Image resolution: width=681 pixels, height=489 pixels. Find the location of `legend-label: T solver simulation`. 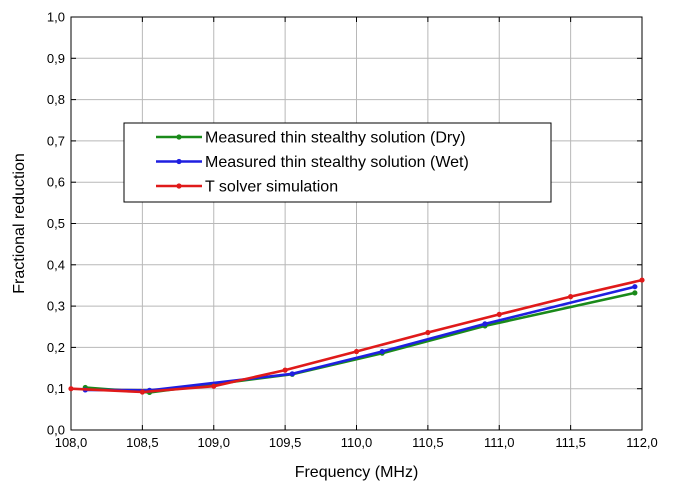

legend-label: T solver simulation is located at coordinates (271, 187).